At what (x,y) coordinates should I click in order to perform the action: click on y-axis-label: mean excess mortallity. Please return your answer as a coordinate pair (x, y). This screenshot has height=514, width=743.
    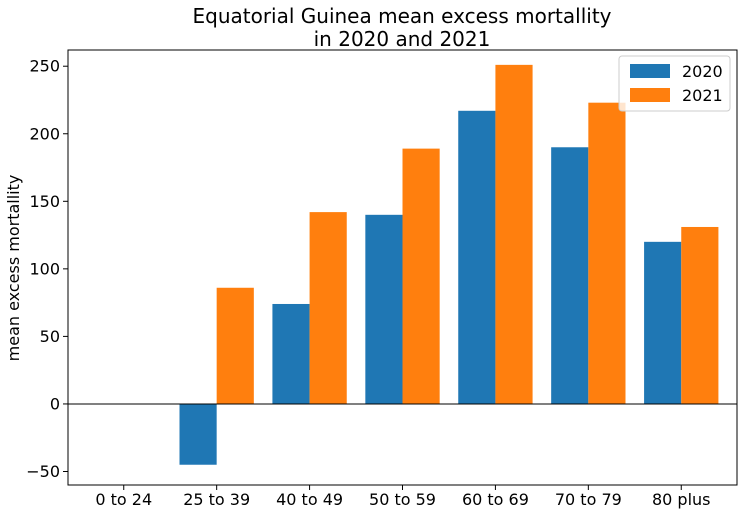
    Looking at the image, I should click on (13, 268).